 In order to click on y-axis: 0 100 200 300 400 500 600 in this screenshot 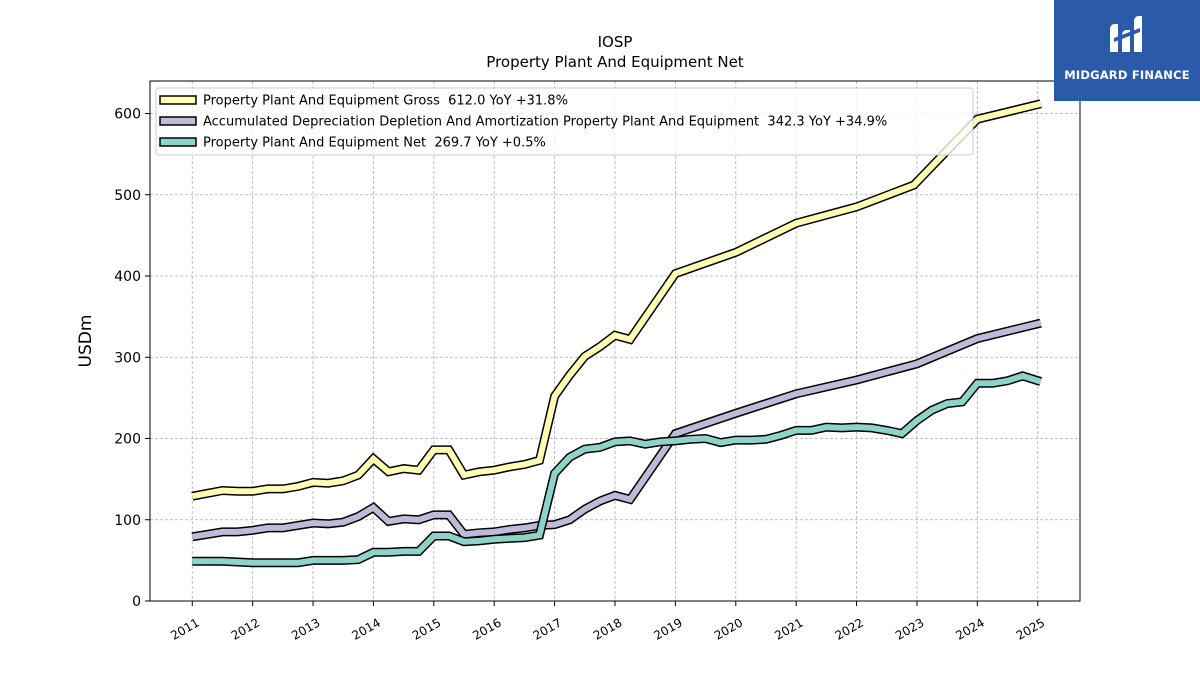, I will do `click(132, 358)`.